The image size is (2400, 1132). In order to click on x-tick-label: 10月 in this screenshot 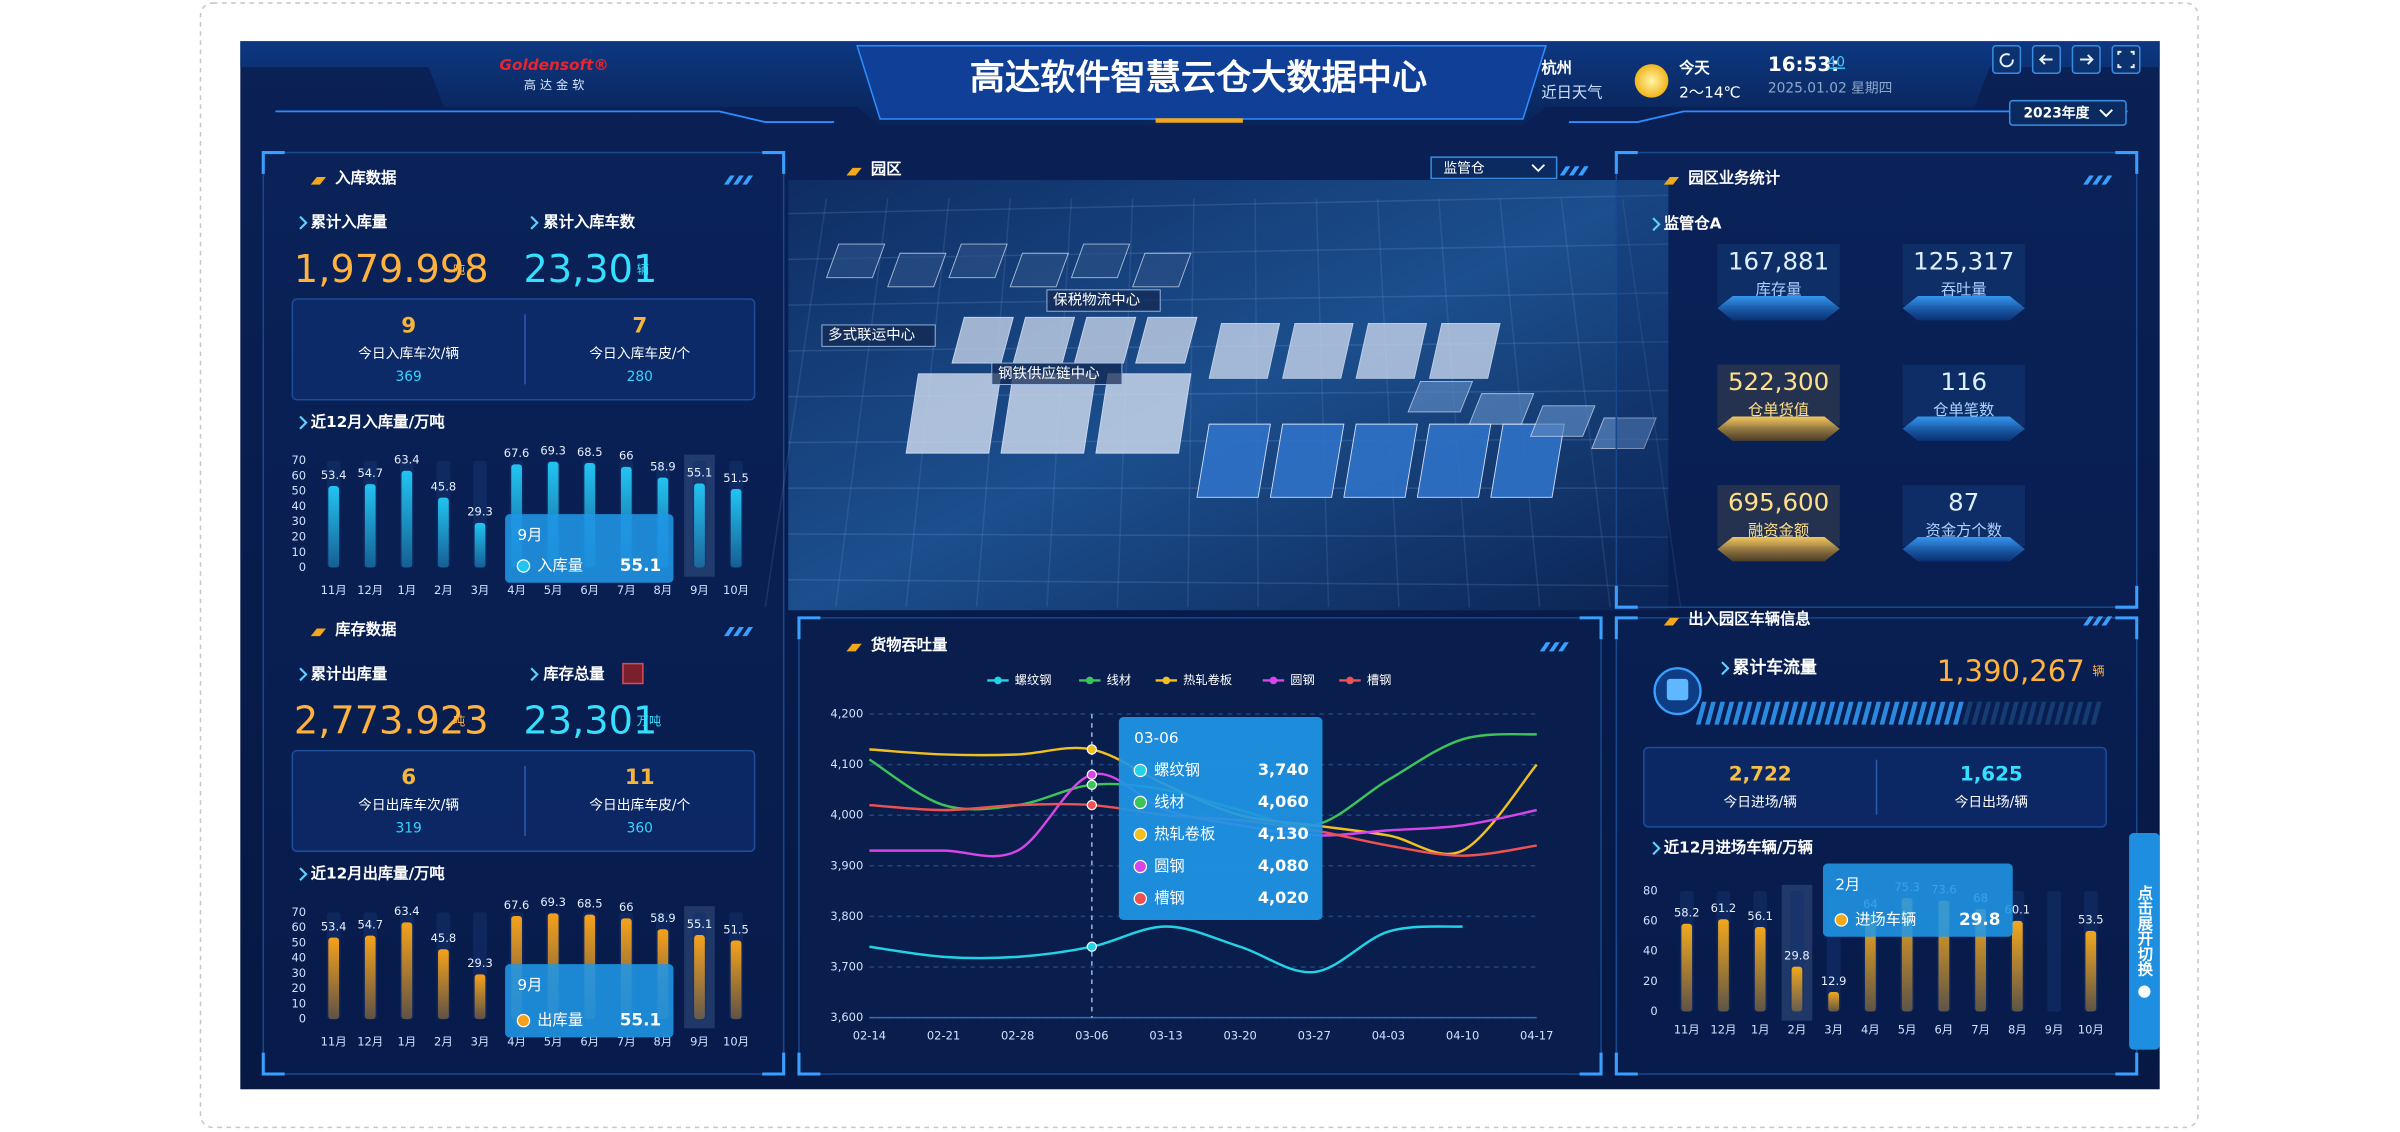, I will do `click(2091, 1029)`.